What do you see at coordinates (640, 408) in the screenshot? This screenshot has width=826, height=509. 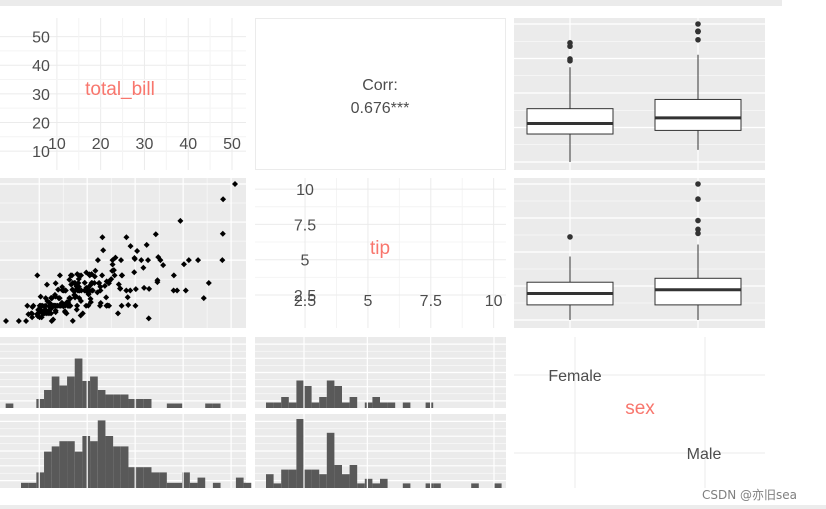 I see `diag-label-sex: sex` at bounding box center [640, 408].